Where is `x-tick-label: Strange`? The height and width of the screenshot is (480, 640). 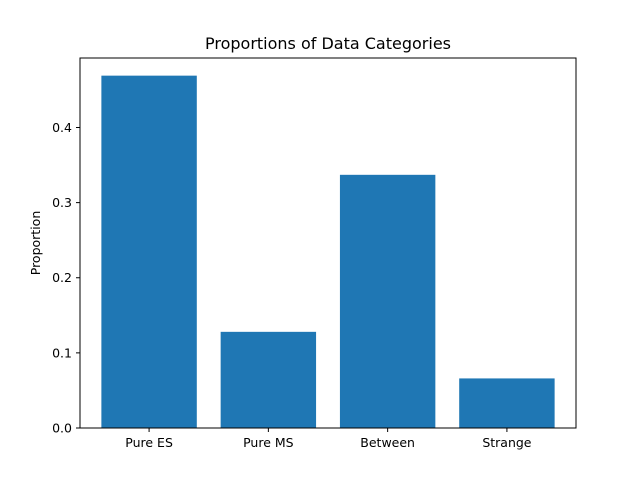 x-tick-label: Strange is located at coordinates (506, 442).